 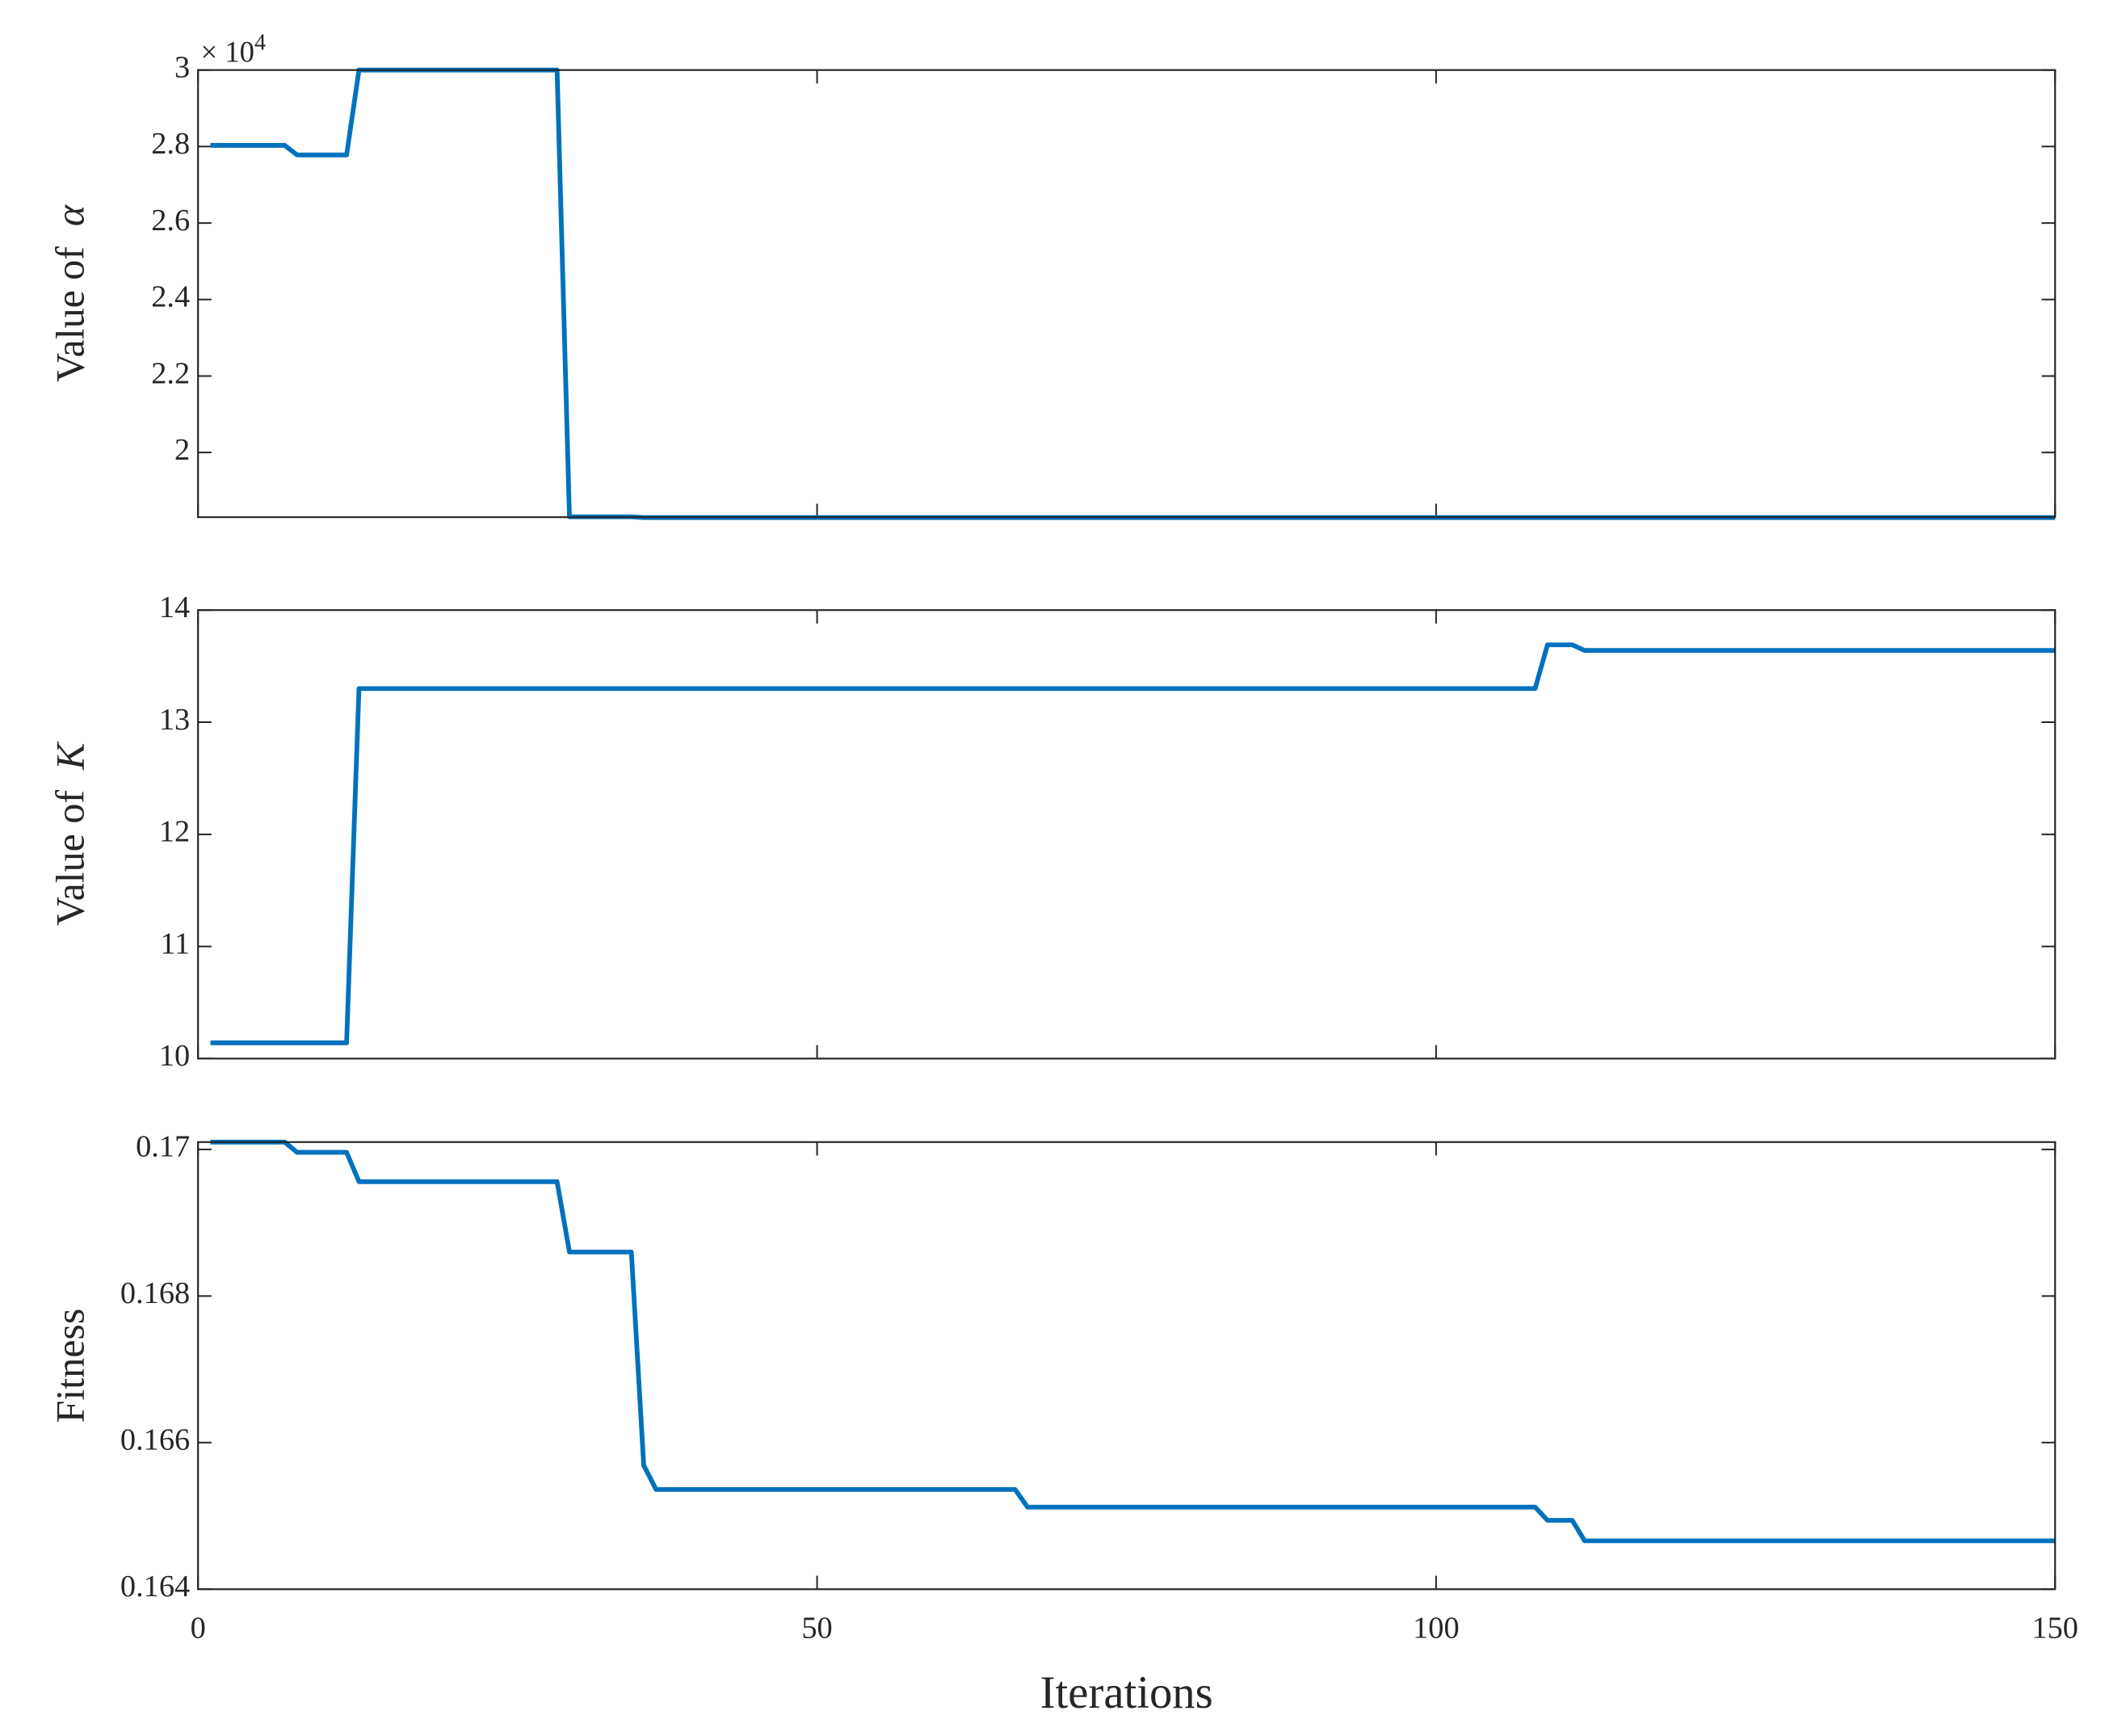 I want to click on x-axis-label: Iterations, so click(x=1126, y=1692).